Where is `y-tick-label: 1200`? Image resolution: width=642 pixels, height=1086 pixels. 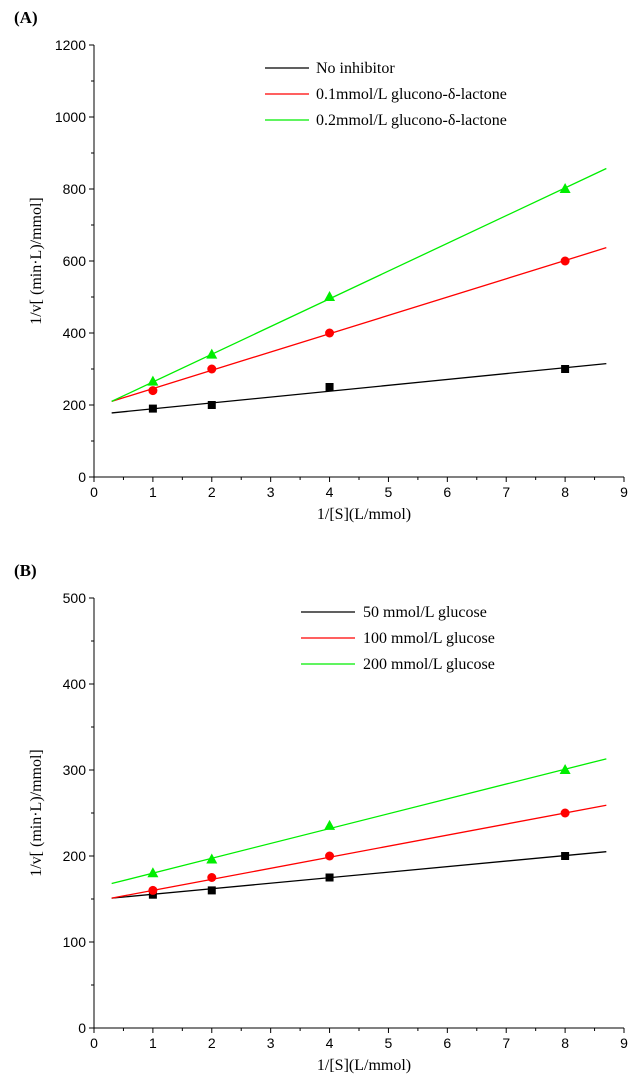 y-tick-label: 1200 is located at coordinates (70, 45).